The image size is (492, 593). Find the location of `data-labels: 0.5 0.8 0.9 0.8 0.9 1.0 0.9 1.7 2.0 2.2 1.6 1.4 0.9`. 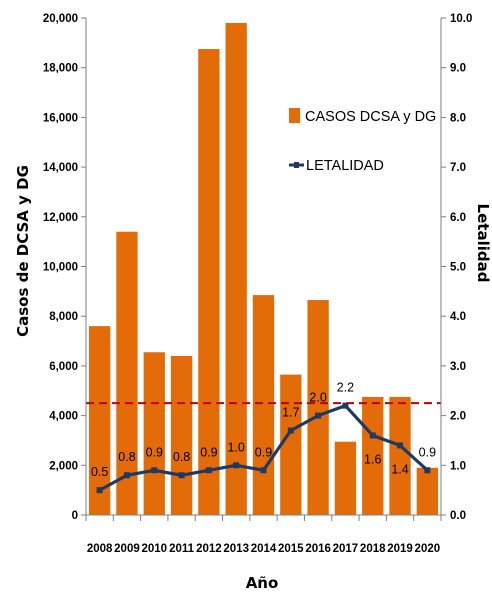

data-labels: 0.5 0.8 0.9 0.8 0.9 1.0 0.9 1.7 2.0 2.2 1.6 1.4 0.9 is located at coordinates (263, 430).